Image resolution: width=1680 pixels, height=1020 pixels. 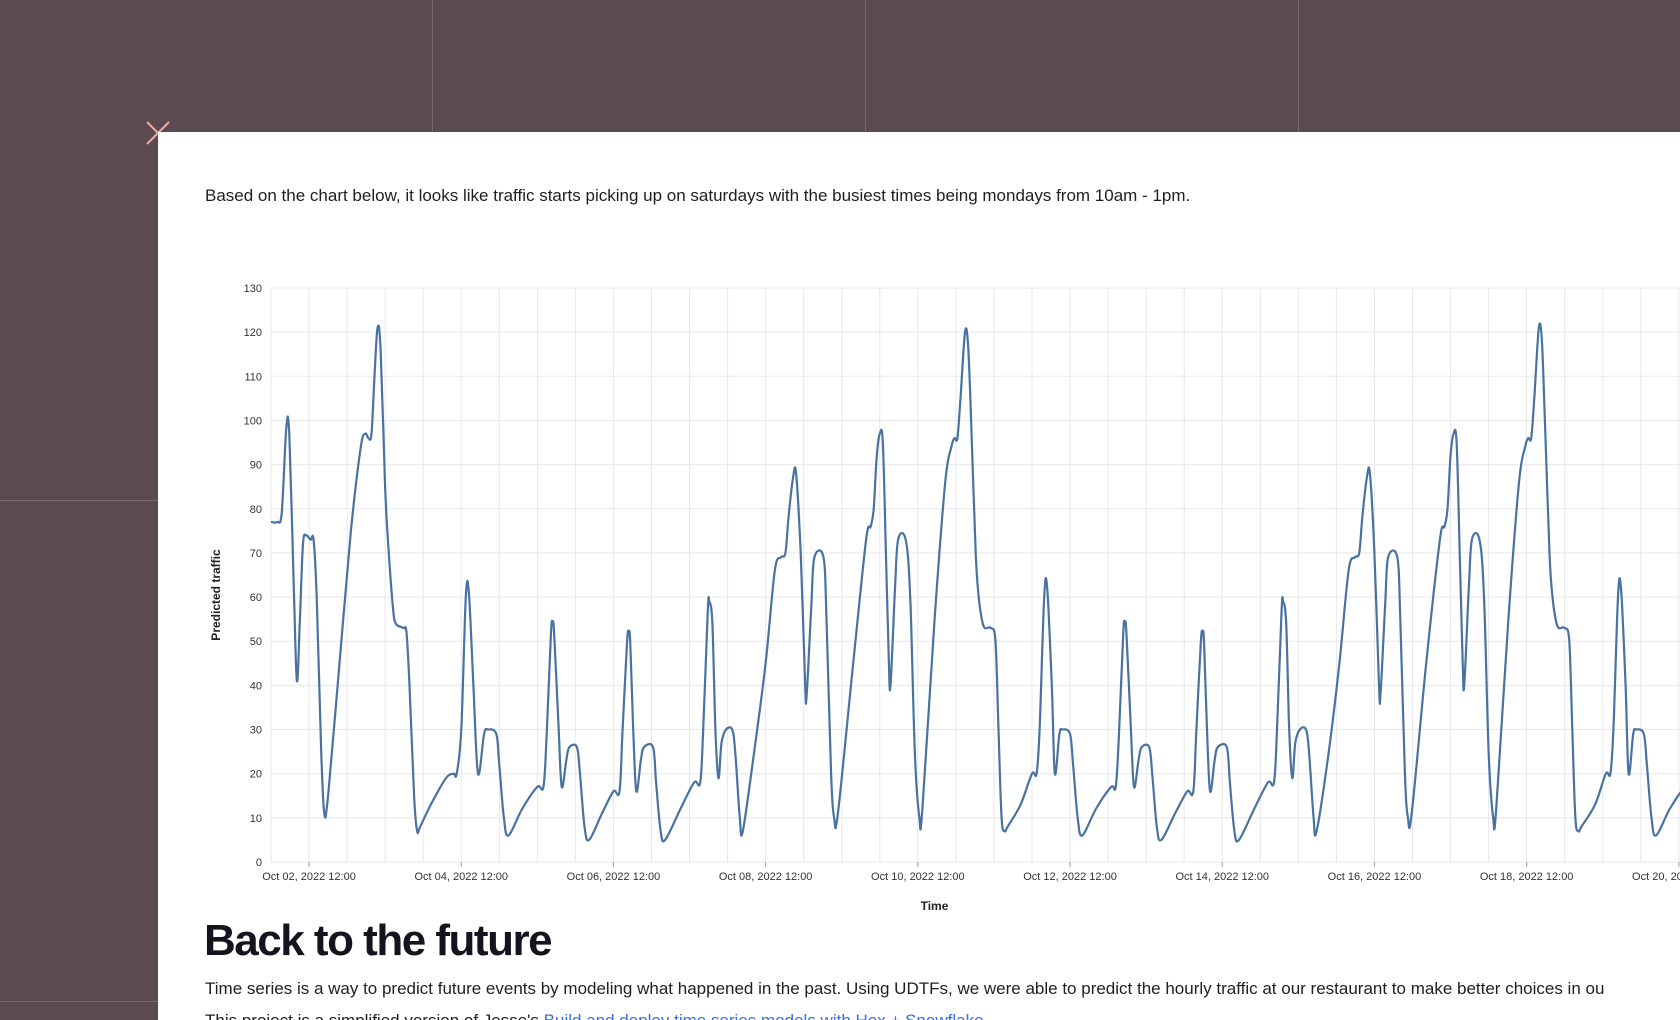 What do you see at coordinates (256, 466) in the screenshot?
I see `y-tick-label: 90` at bounding box center [256, 466].